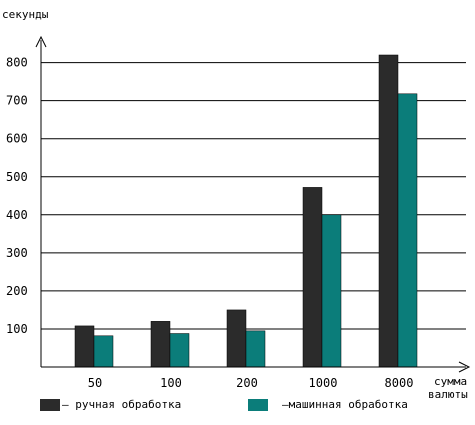 The image size is (475, 425). Describe the element at coordinates (17, 291) in the screenshot. I see `y-tick-label: 200` at that location.